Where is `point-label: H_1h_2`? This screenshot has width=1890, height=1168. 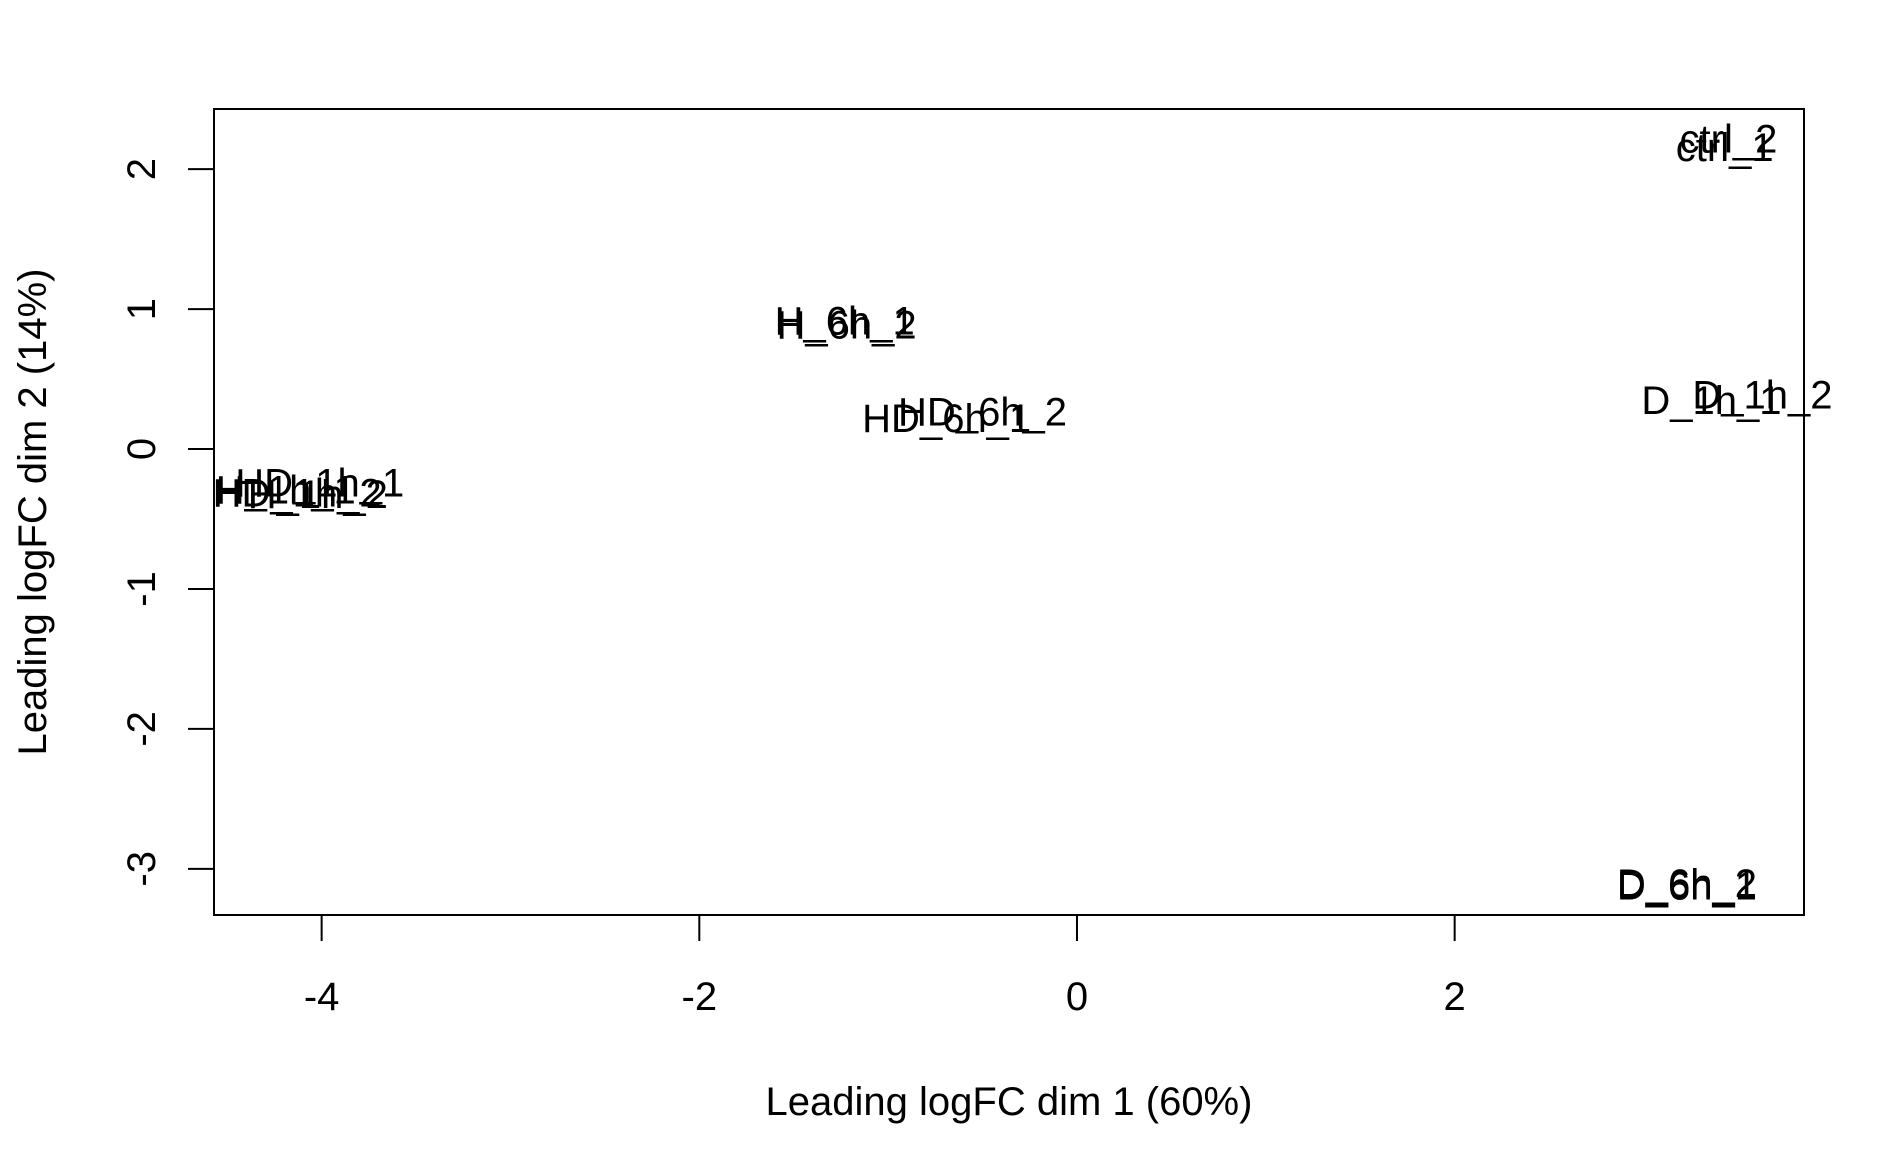 point-label: H_1h_2 is located at coordinates (318, 495).